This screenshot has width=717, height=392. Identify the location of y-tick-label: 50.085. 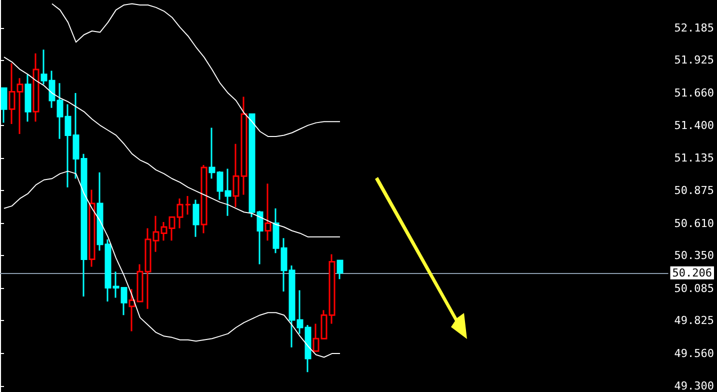
(694, 288).